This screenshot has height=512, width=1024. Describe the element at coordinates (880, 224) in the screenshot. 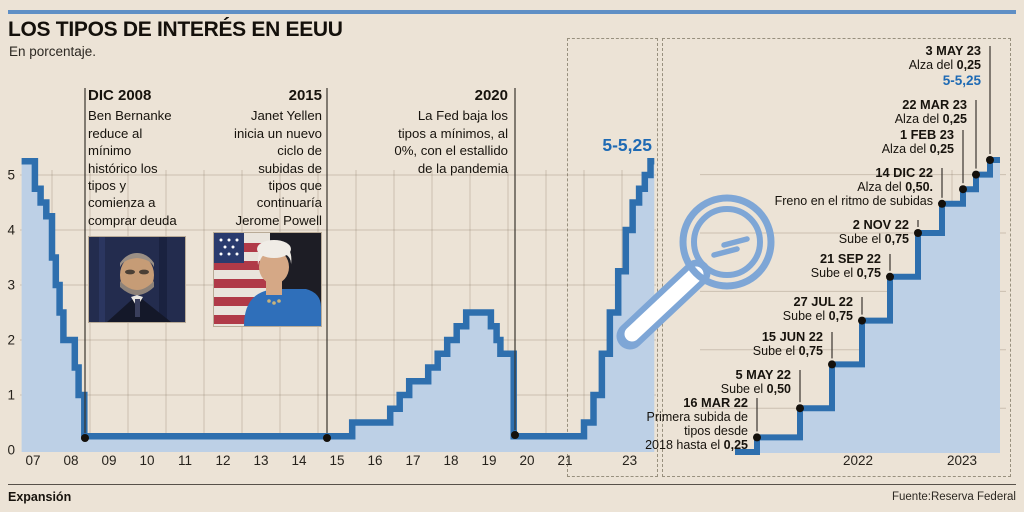

I see `hike-date: 2 NOV 22` at that location.